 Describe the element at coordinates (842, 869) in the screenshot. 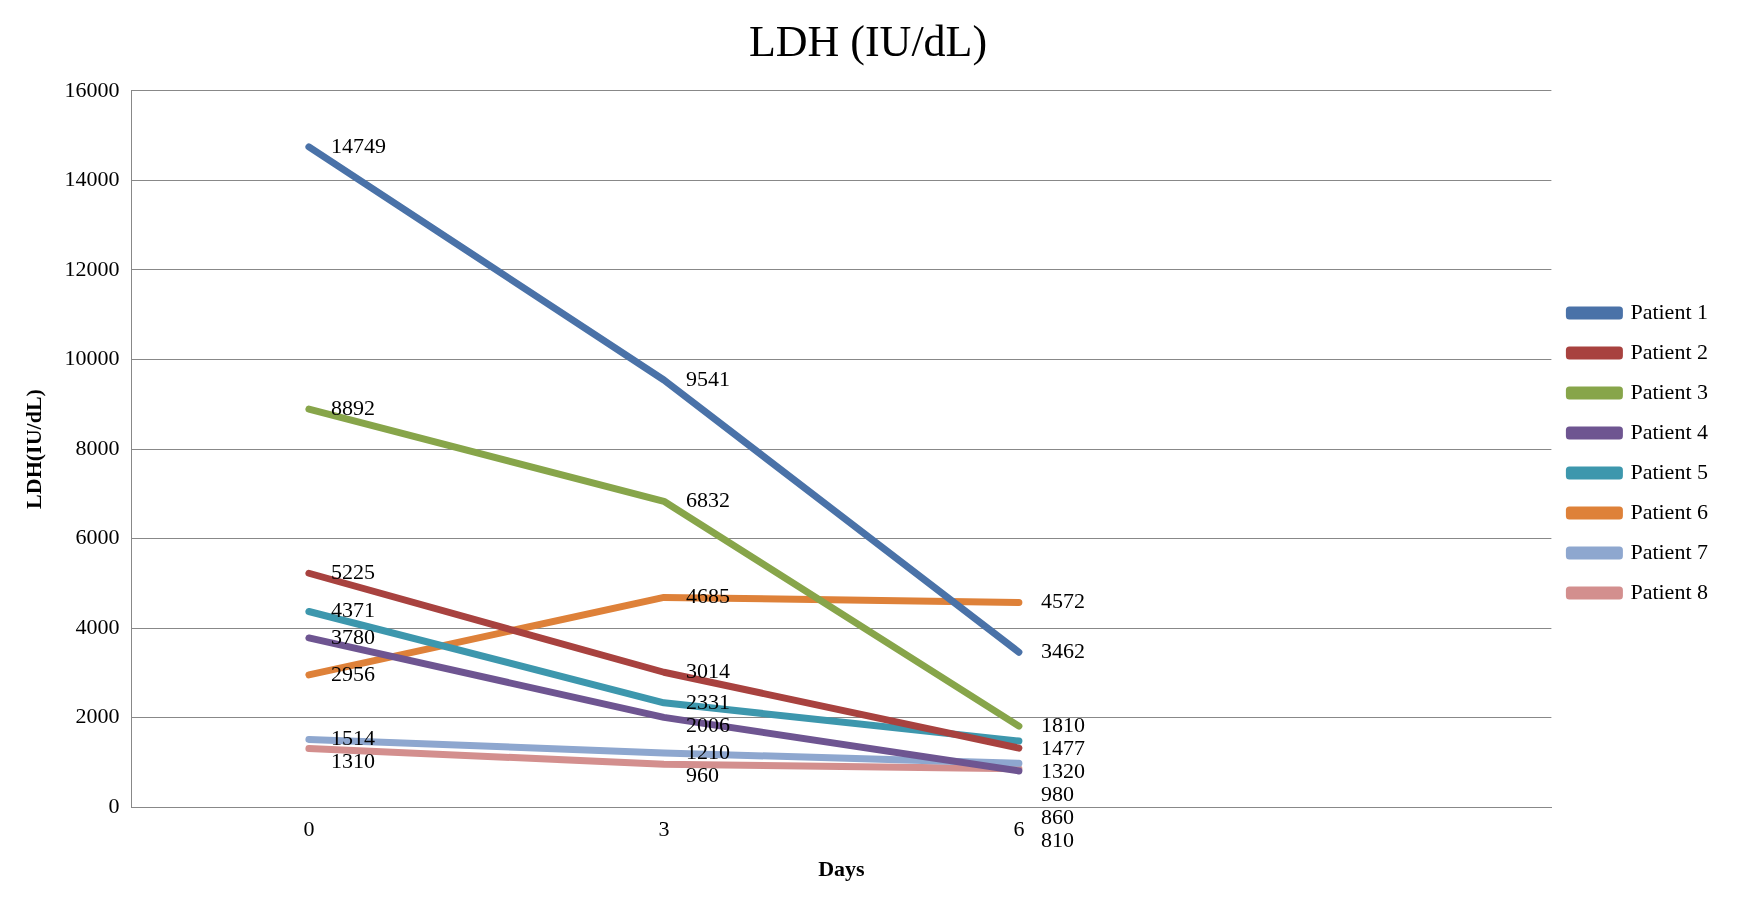

I see `x-axis-title: Days` at that location.